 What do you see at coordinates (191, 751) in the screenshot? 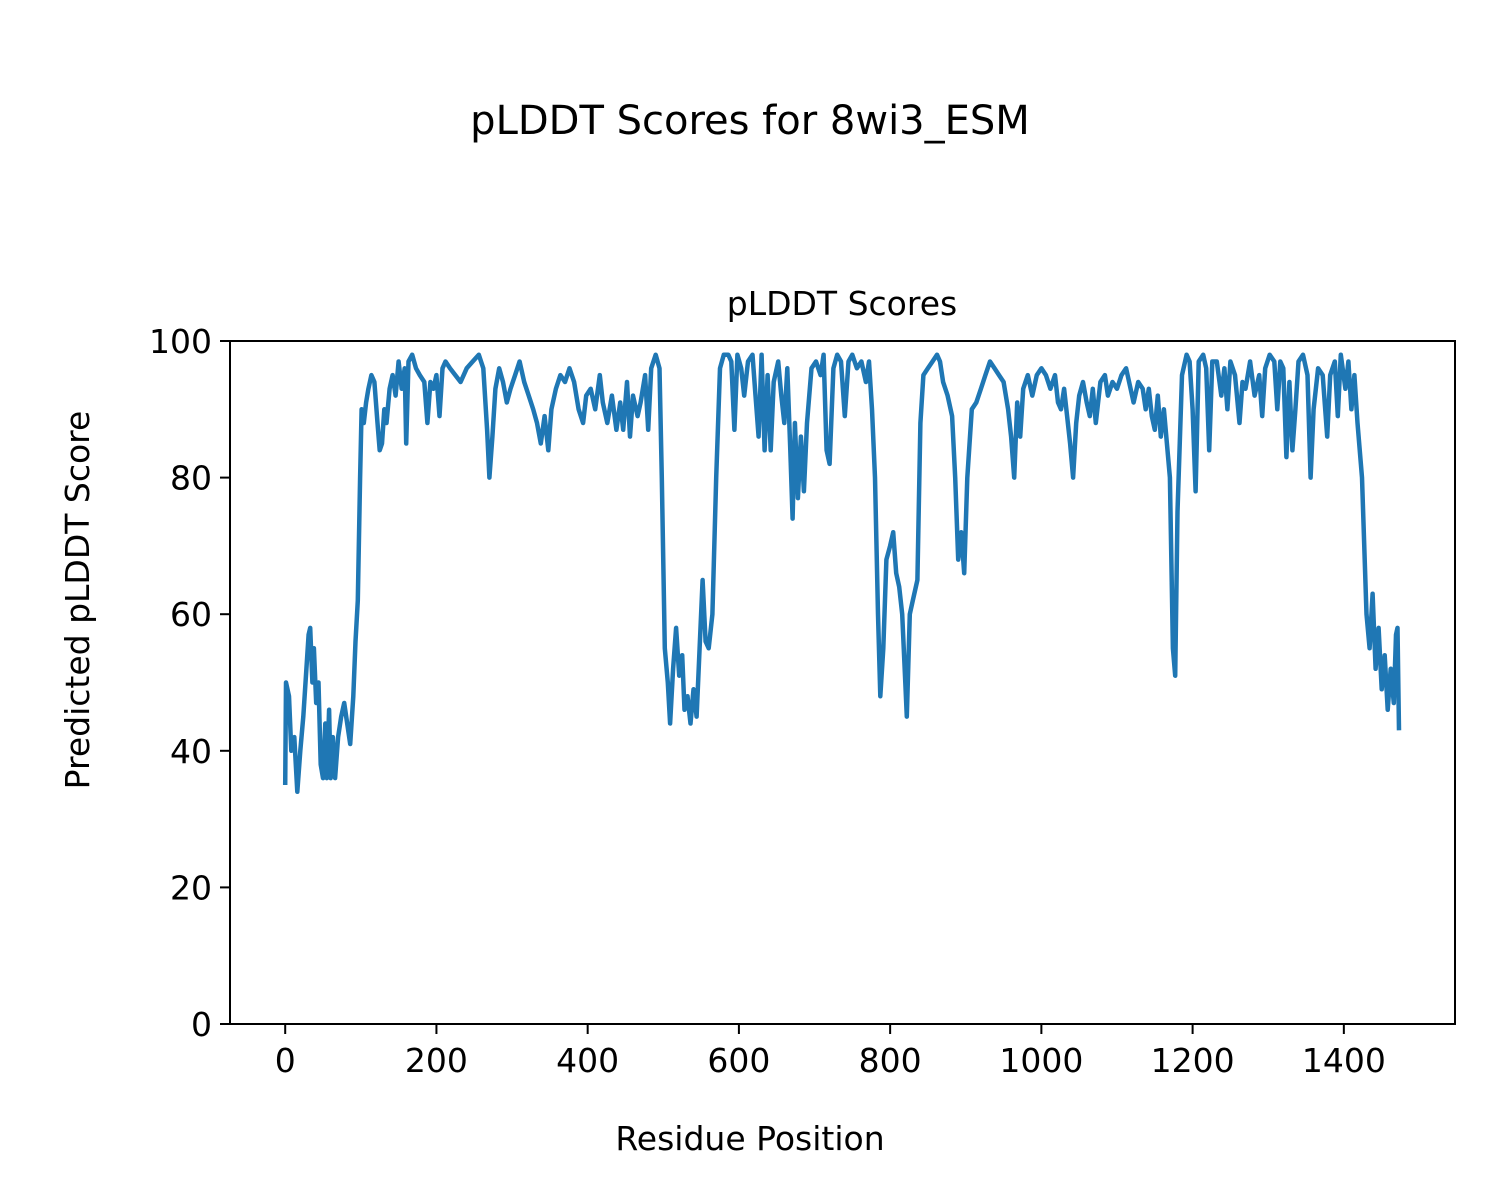
I see `y-tick-label: 40` at bounding box center [191, 751].